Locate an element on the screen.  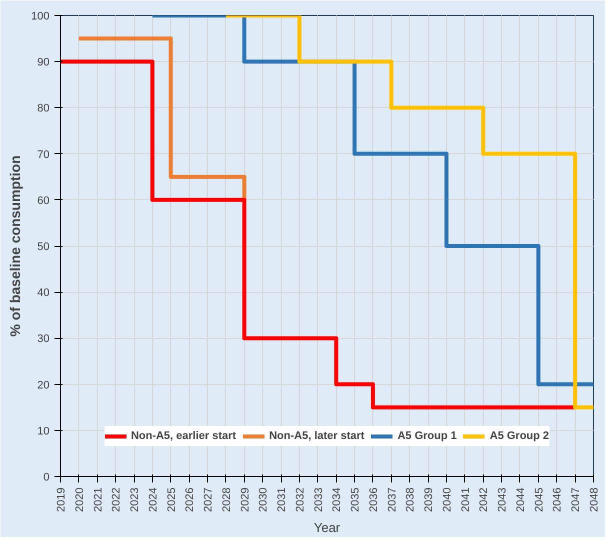
y-tick-label: 40 is located at coordinates (43, 293).